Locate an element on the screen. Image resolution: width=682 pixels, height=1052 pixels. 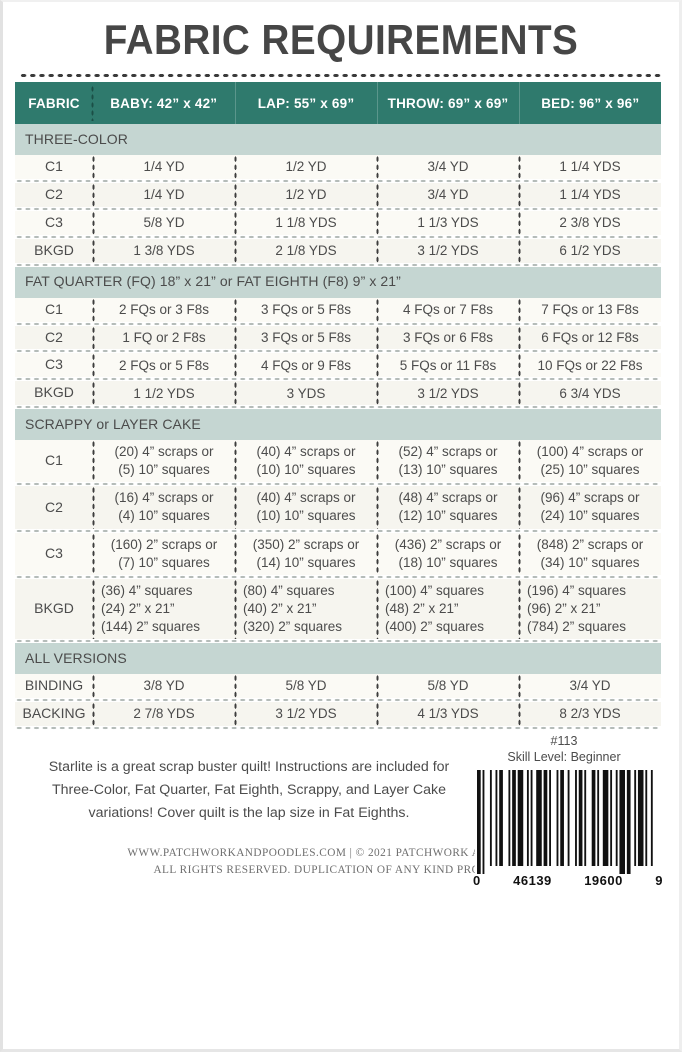
barcode-digit-group1: 46139 is located at coordinates (532, 880).